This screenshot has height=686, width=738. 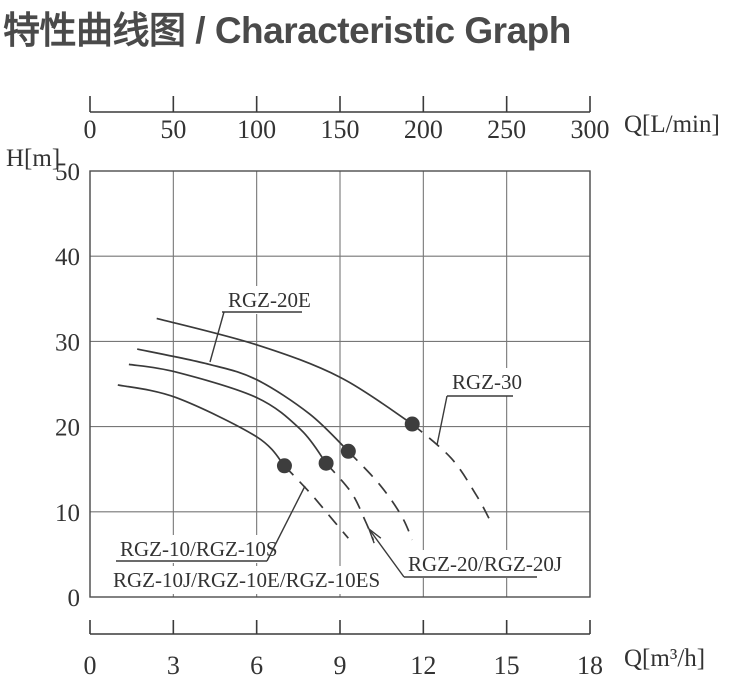 I want to click on y-axis-tick-label: 20, so click(x=67, y=428).